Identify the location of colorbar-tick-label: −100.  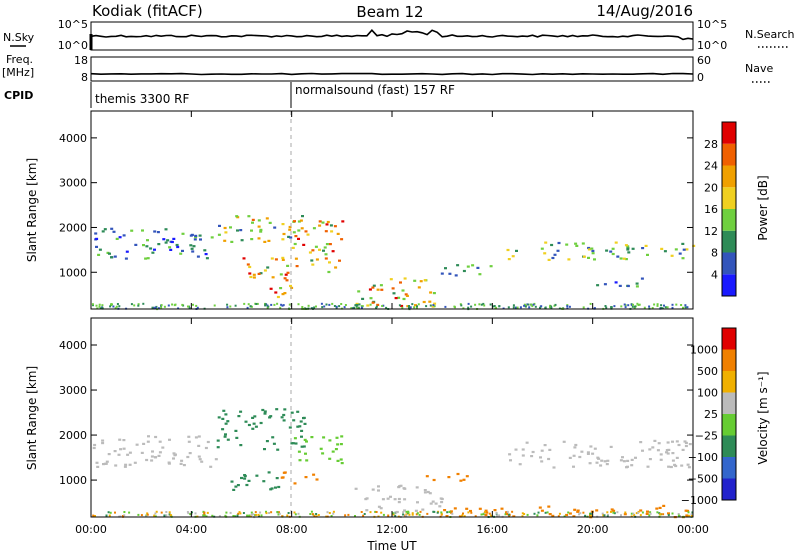
(703, 457).